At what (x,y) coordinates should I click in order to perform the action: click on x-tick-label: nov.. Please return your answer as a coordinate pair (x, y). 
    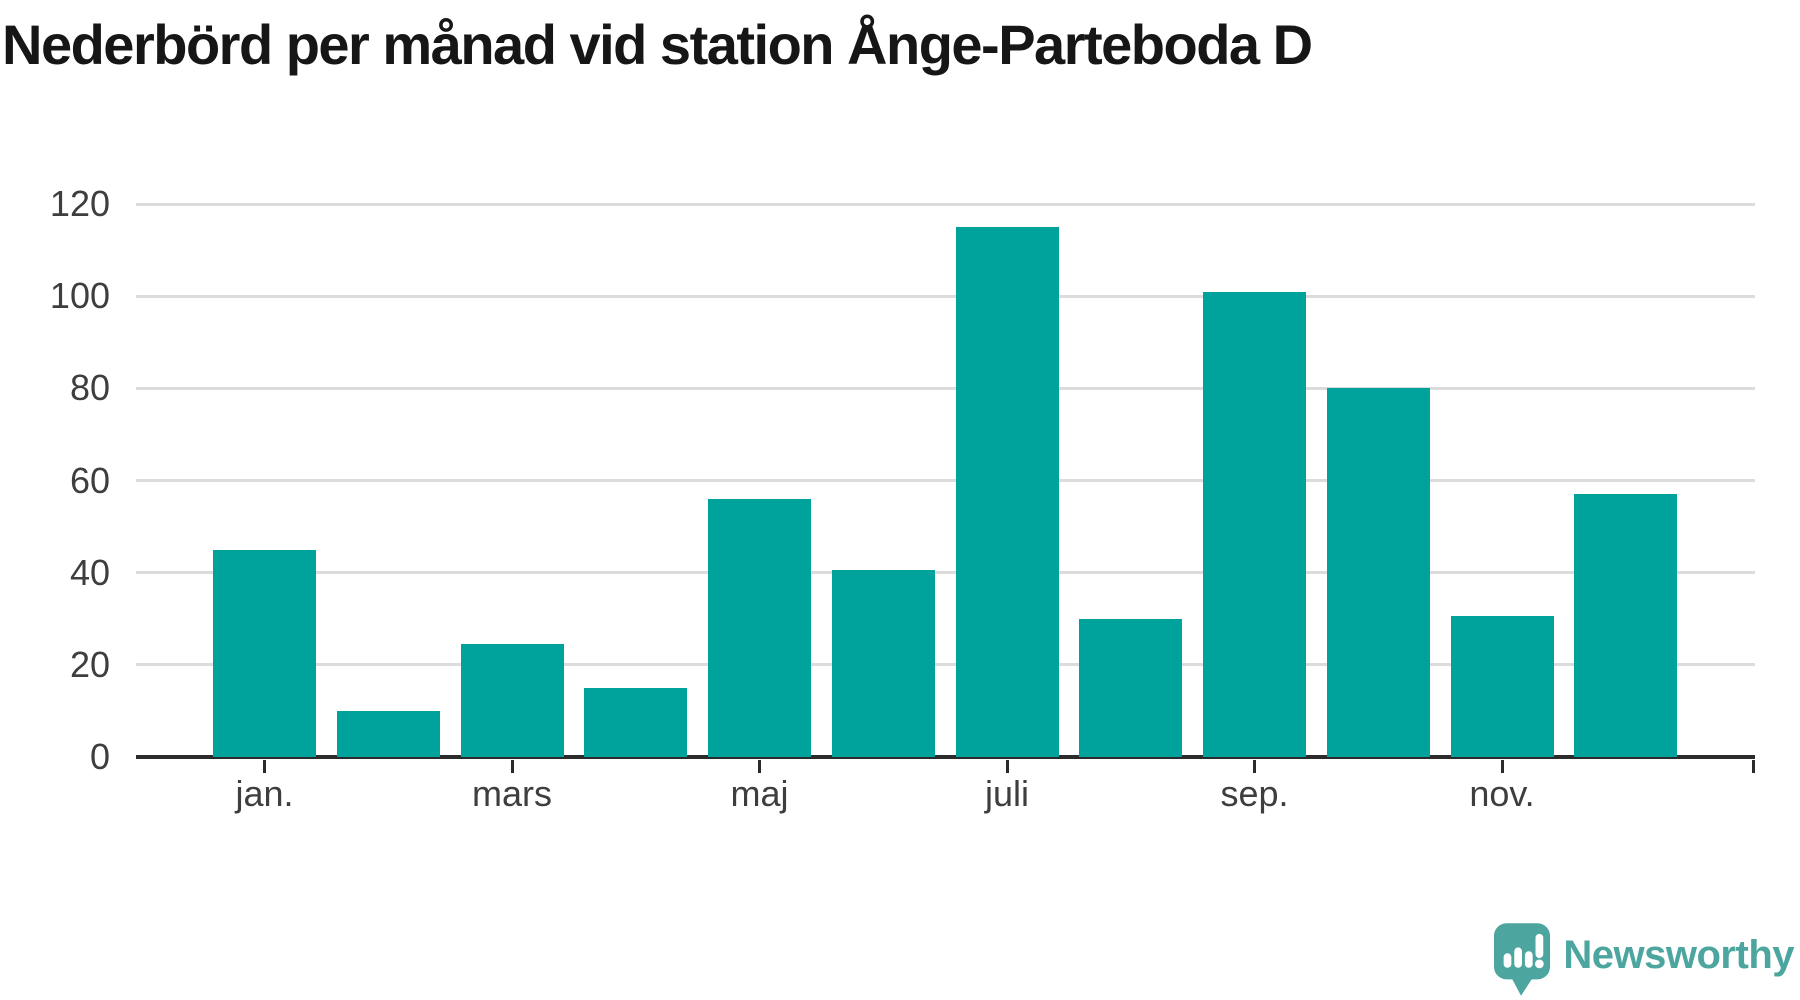
    Looking at the image, I should click on (1502, 793).